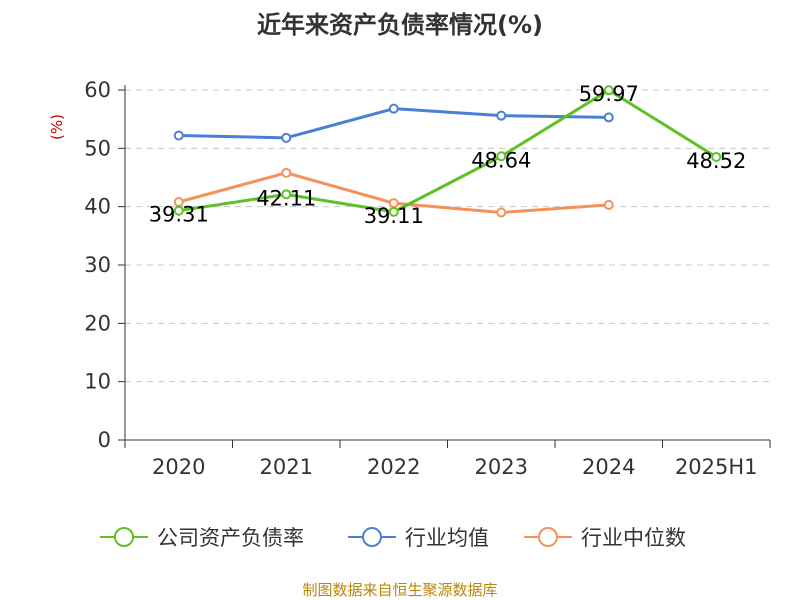 Image resolution: width=800 pixels, height=600 pixels. Describe the element at coordinates (230, 538) in the screenshot. I see `legend-label: 公司资产负债率` at that location.